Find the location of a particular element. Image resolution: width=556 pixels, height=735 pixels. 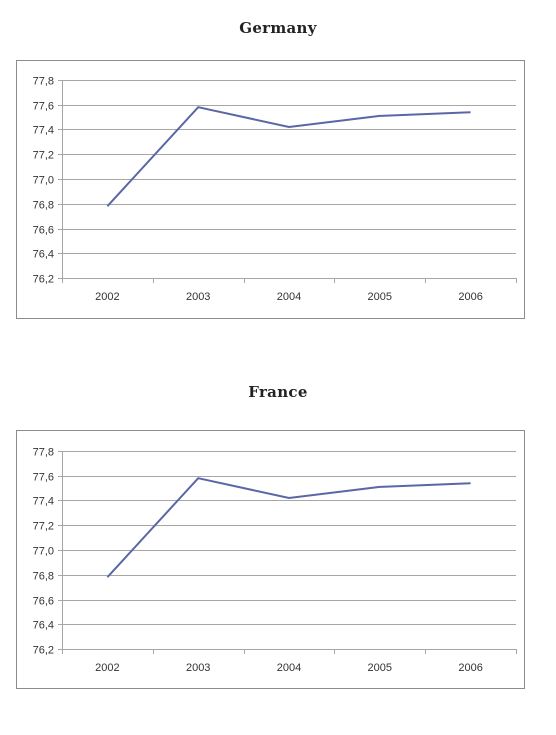

chart-title: Germany is located at coordinates (278, 28).